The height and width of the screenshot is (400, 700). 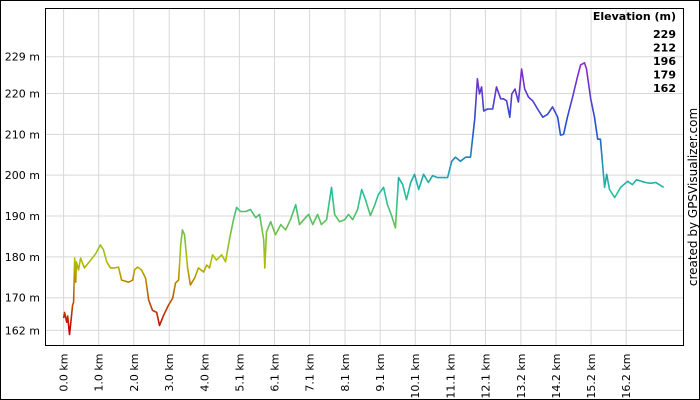 I want to click on x-tick-label: 0.0 km, so click(x=64, y=373).